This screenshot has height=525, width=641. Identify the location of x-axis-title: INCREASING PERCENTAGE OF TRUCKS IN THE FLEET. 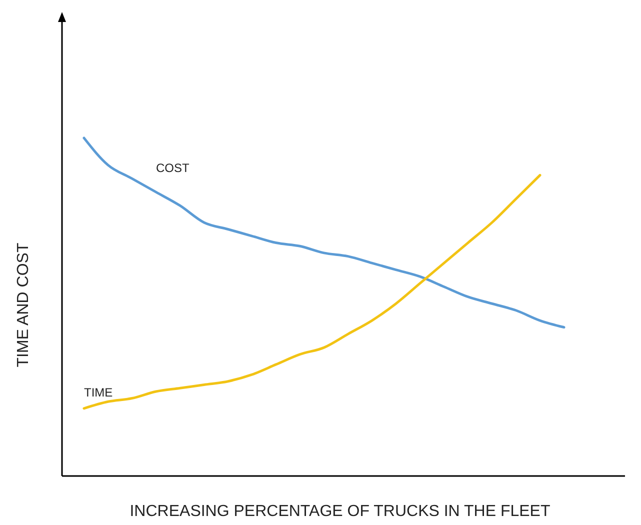
(340, 511).